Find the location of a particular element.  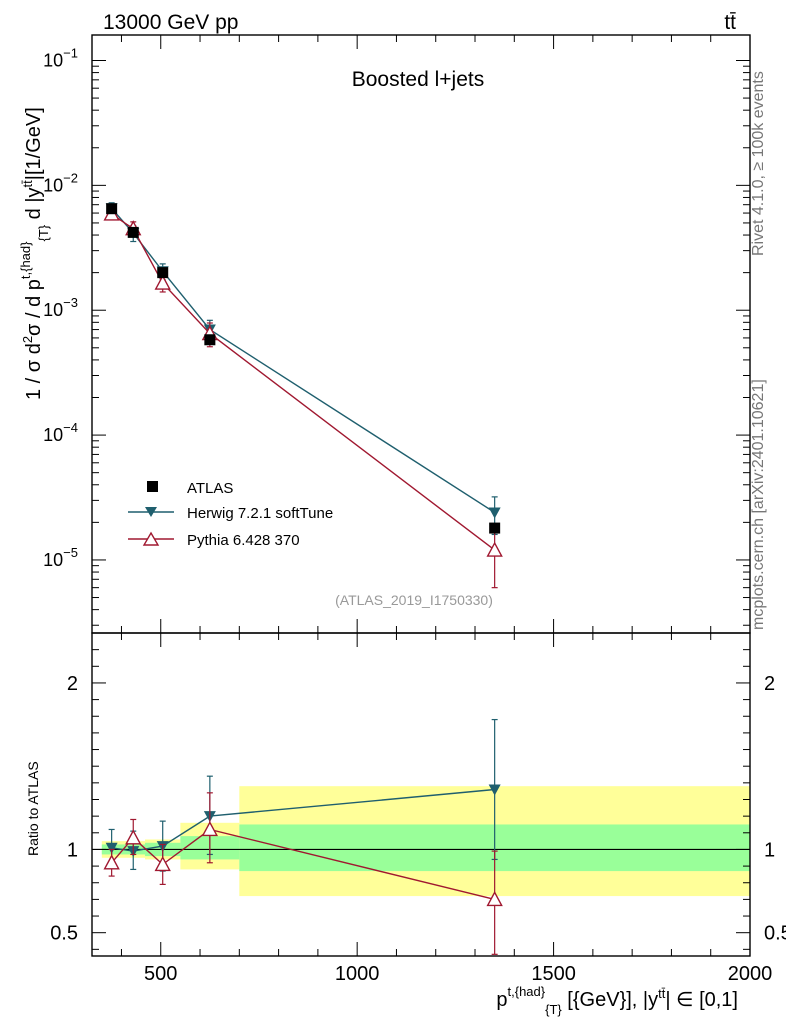

legend-atlas-label: ATLAS is located at coordinates (210, 488).